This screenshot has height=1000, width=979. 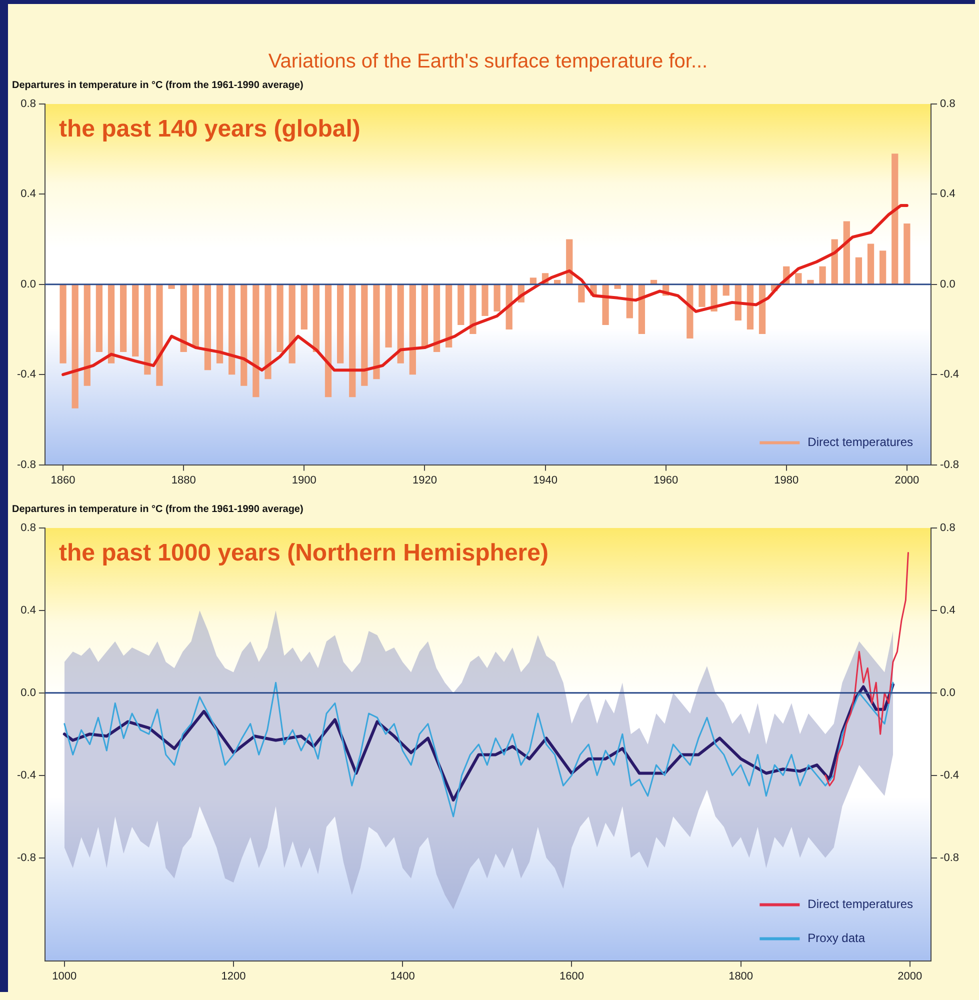 What do you see at coordinates (304, 480) in the screenshot?
I see `x-tick-label: 1900` at bounding box center [304, 480].